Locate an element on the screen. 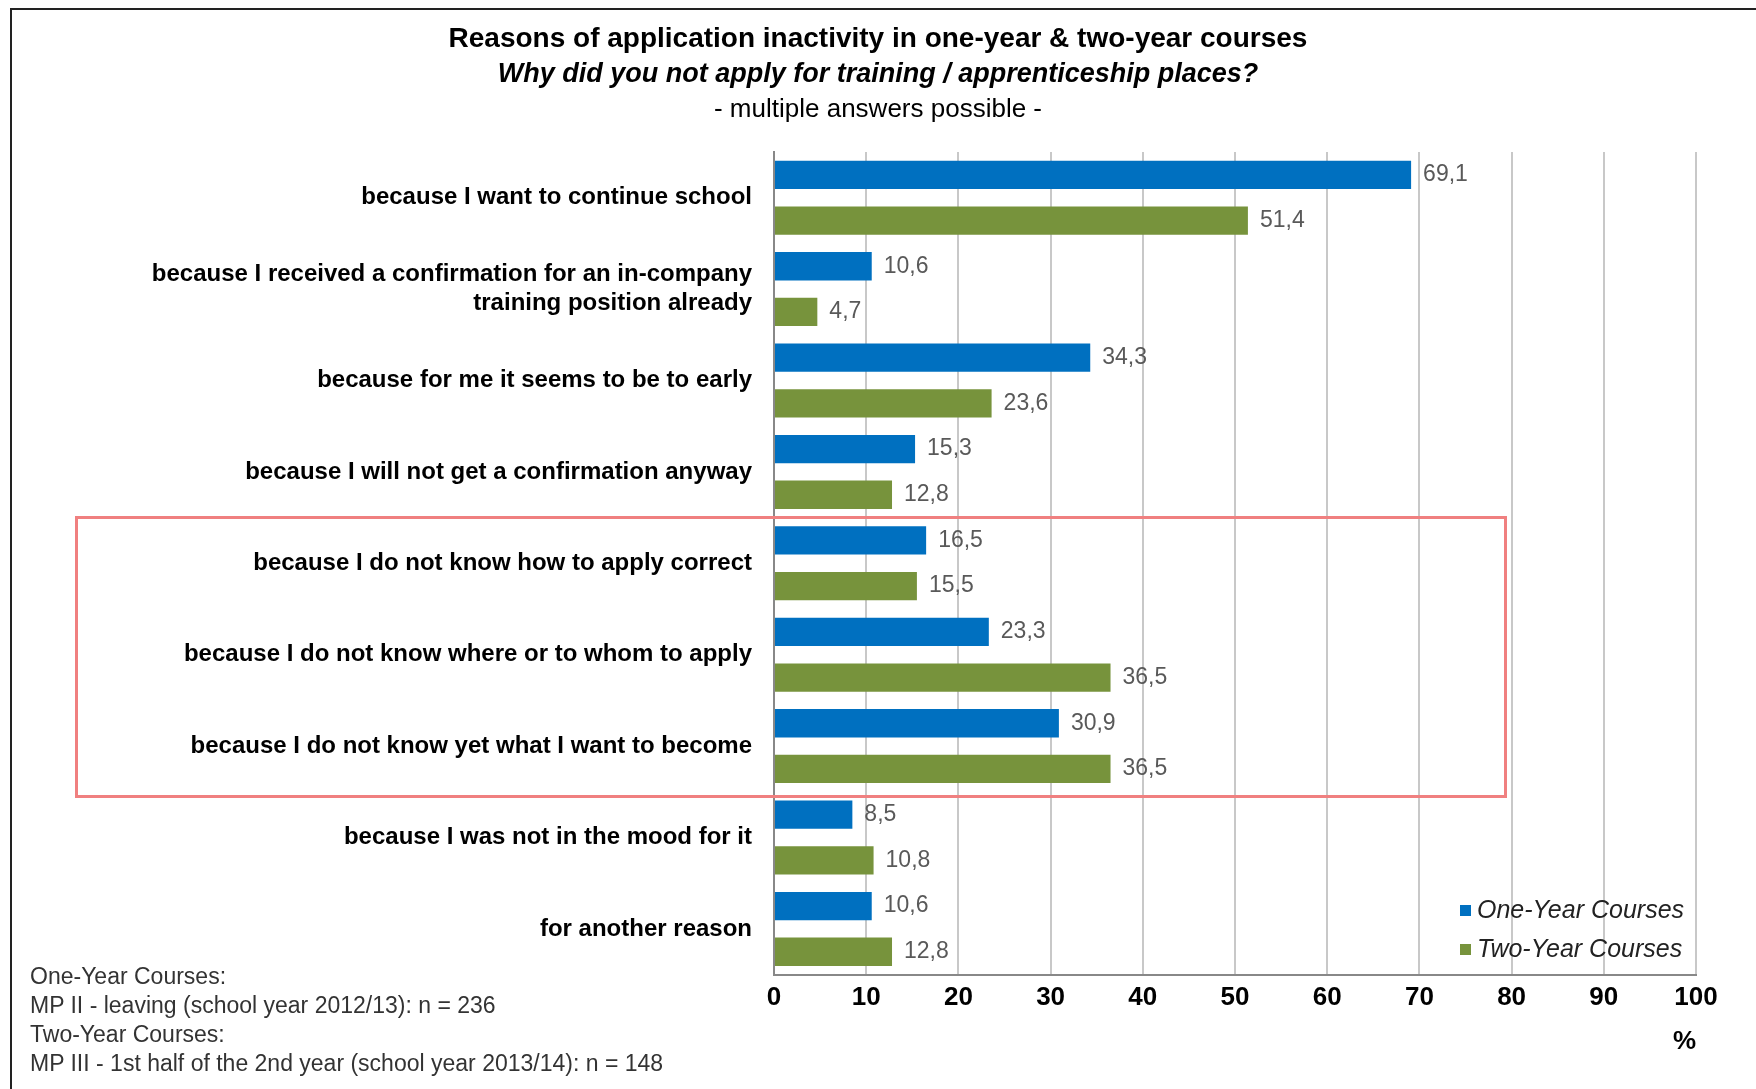 The width and height of the screenshot is (1756, 1089). text: - multiple answers possible - is located at coordinates (878, 108).